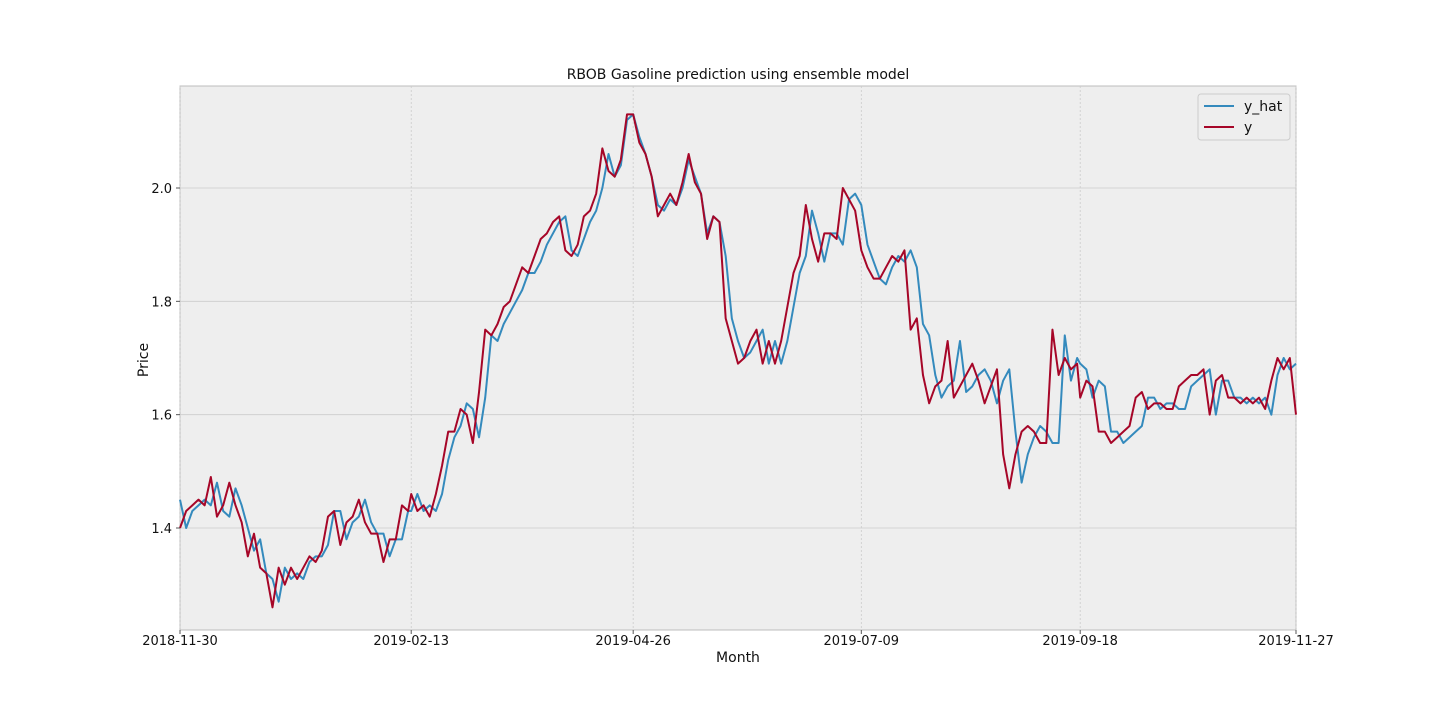  What do you see at coordinates (1244, 117) in the screenshot?
I see `legend: y_hat y` at bounding box center [1244, 117].